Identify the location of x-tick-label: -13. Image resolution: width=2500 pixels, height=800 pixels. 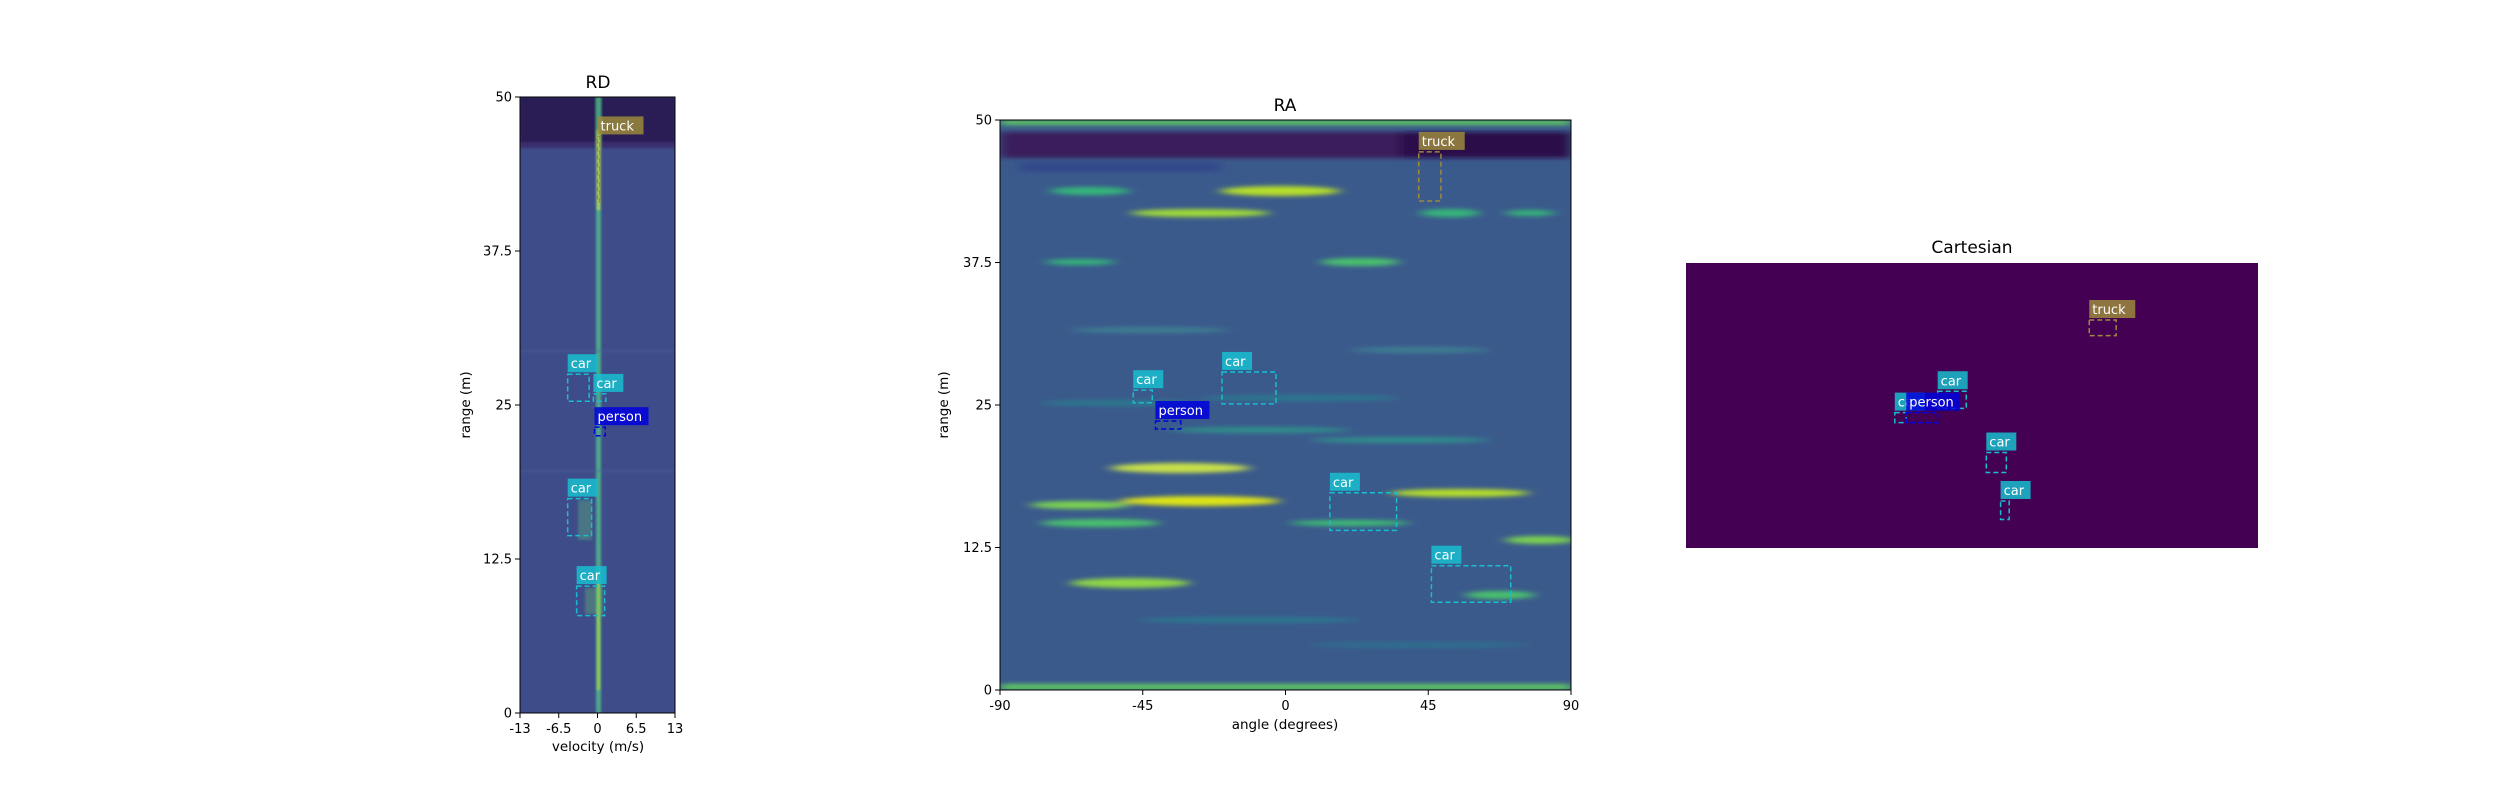
(519, 729).